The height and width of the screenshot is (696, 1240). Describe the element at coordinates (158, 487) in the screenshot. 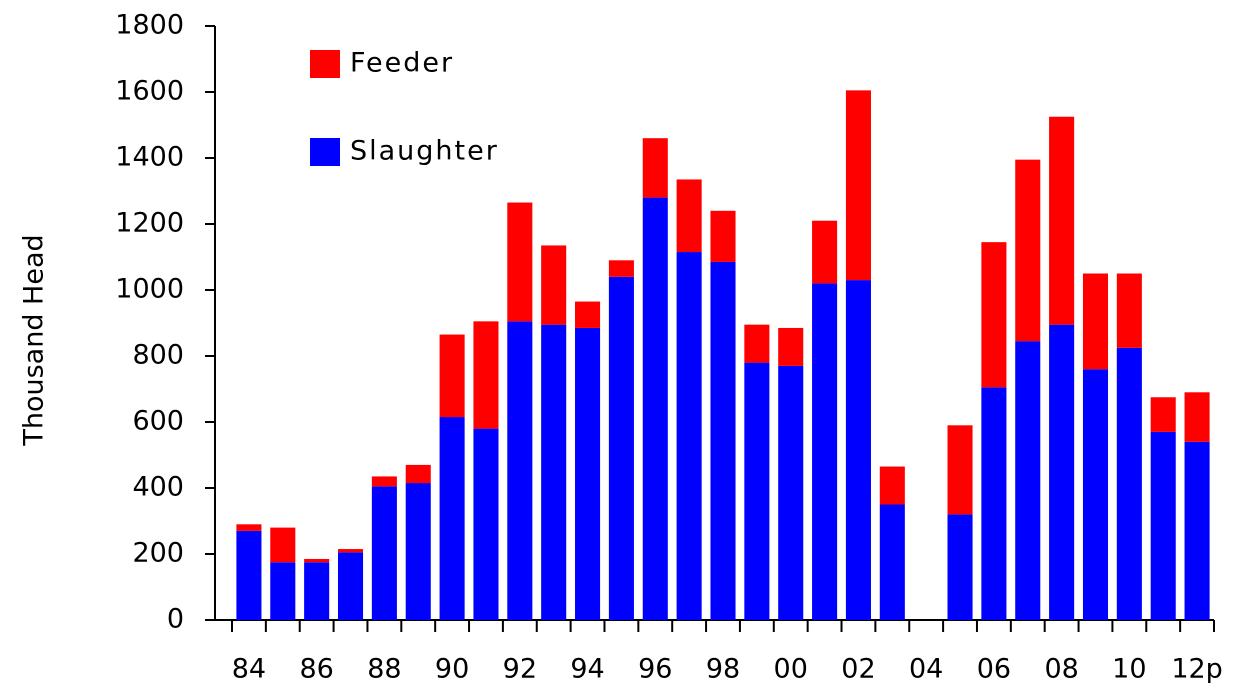

I see `y-tick-label: 400` at that location.